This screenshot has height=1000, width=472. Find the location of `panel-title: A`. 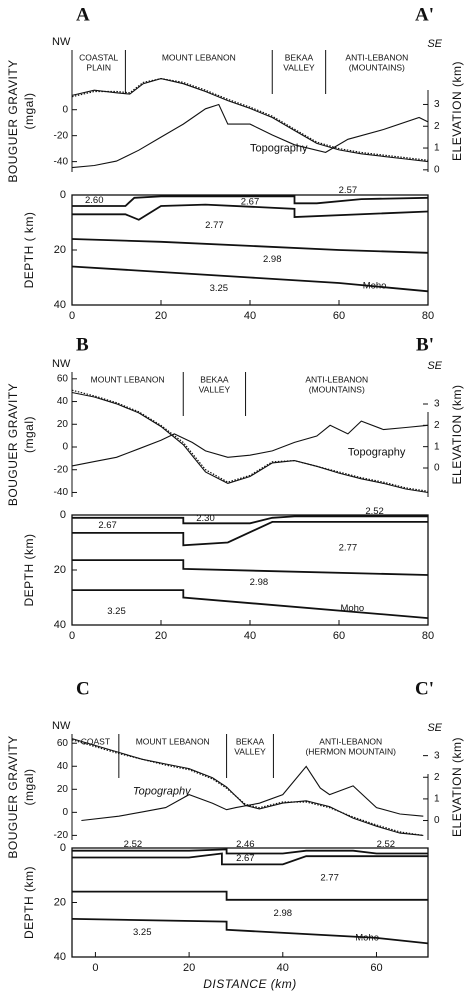

panel-title: A is located at coordinates (83, 14).